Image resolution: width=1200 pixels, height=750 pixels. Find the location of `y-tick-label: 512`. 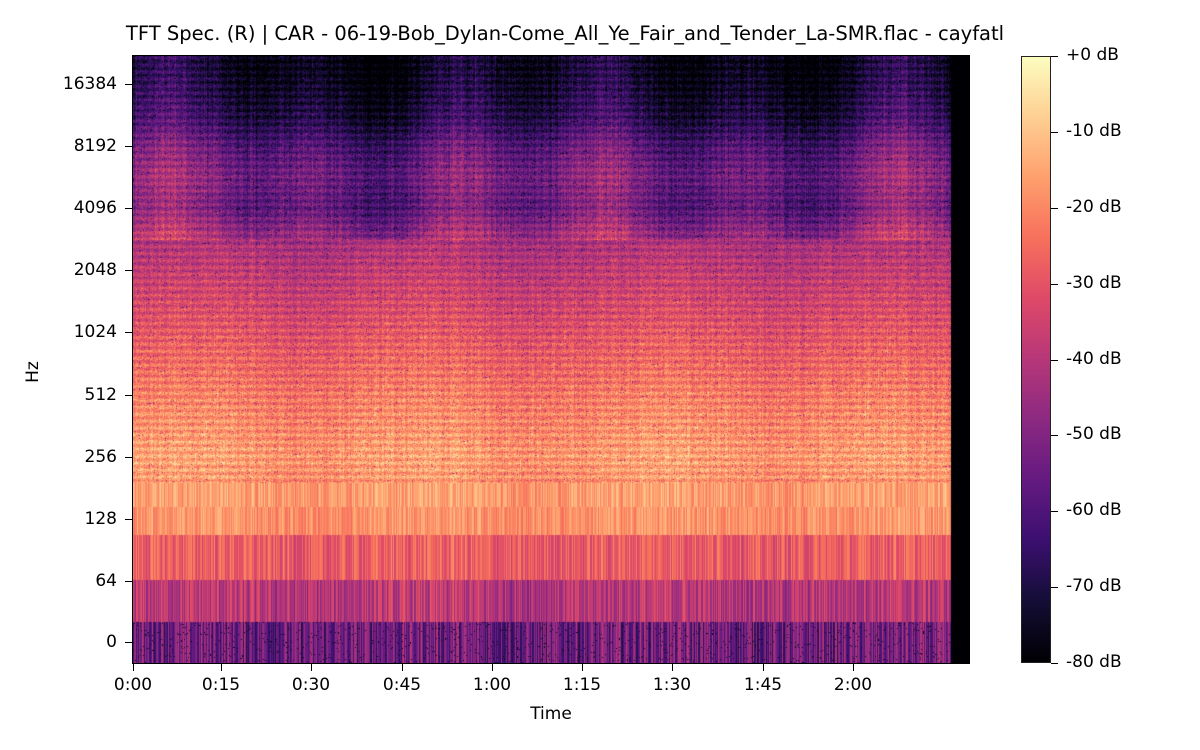

y-tick-label: 512 is located at coordinates (100, 395).